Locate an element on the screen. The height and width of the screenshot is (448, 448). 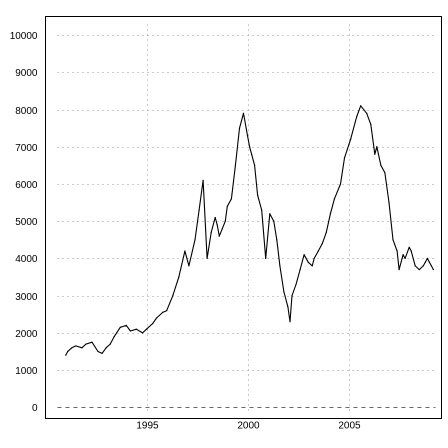
y-tick-label-6000: 6000 is located at coordinates (26, 185).